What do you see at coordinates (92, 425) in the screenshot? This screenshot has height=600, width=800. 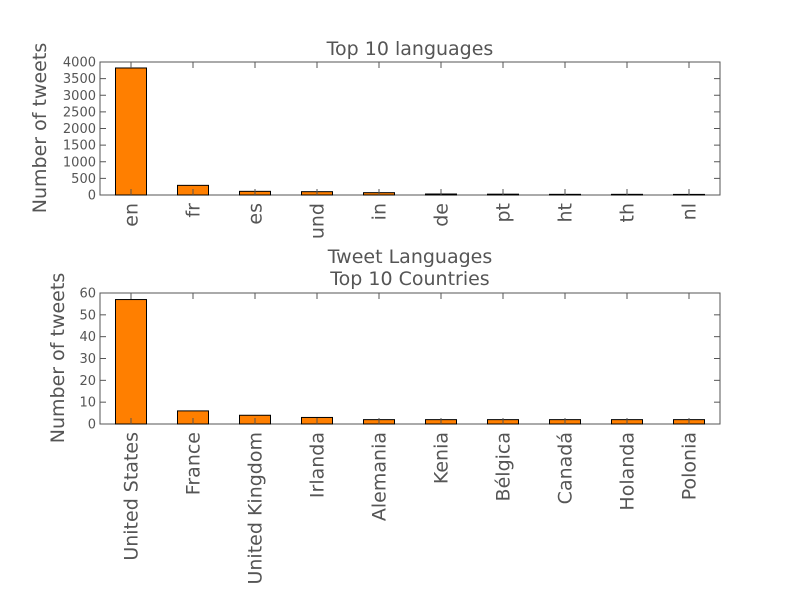 I see `countries-y-tick-label: 0` at bounding box center [92, 425].